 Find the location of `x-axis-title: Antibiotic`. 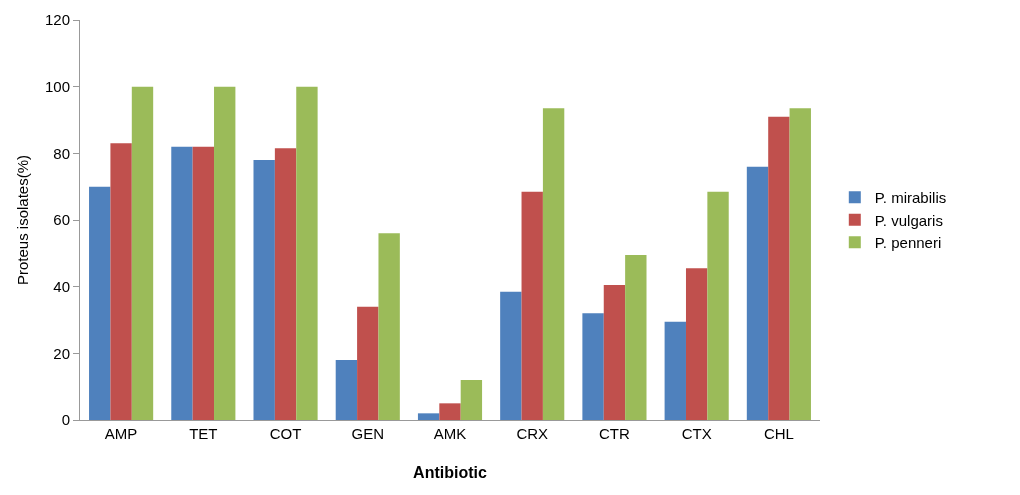

x-axis-title: Antibiotic is located at coordinates (450, 472).